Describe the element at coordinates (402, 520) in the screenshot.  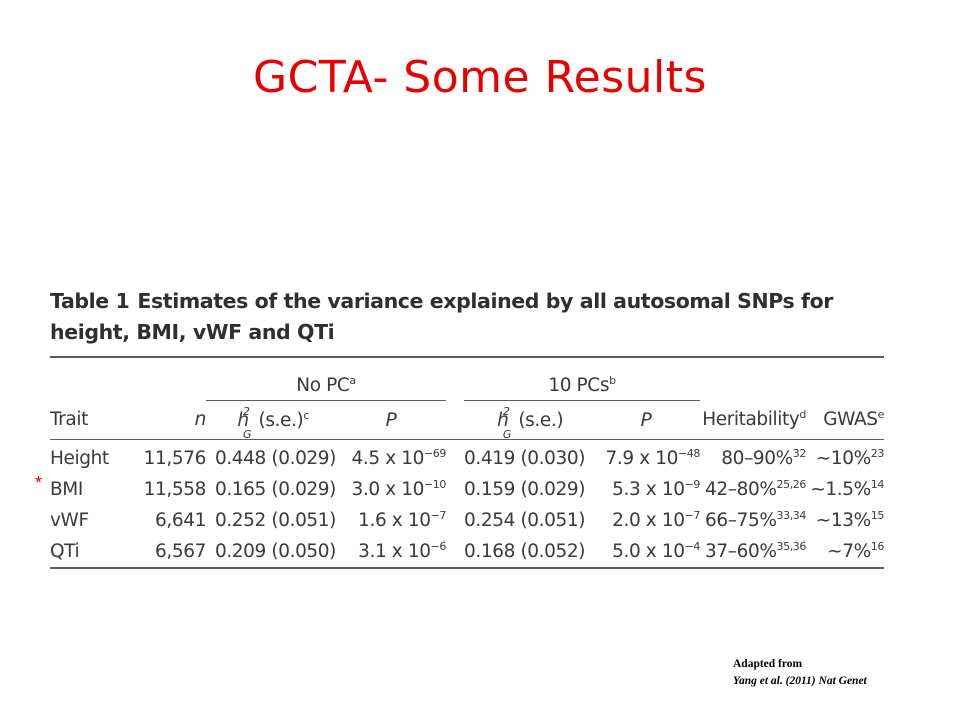
I see `cell-p-nopc: 1.6 x 10⁻⁷` at that location.